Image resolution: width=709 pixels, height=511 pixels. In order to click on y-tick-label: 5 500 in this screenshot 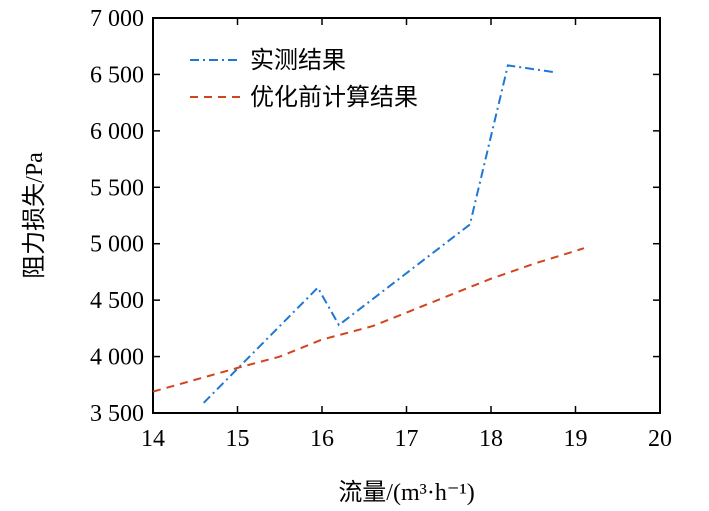, I will do `click(117, 188)`.